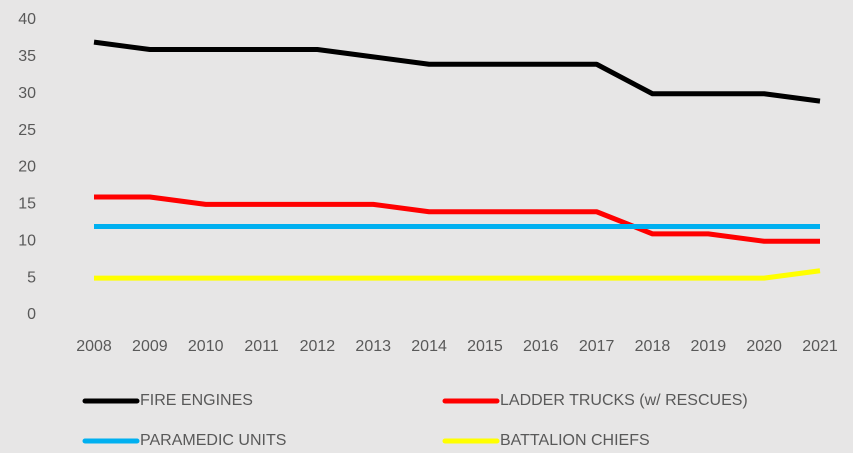  Describe the element at coordinates (27, 240) in the screenshot. I see `y-tick-label: 10` at that location.